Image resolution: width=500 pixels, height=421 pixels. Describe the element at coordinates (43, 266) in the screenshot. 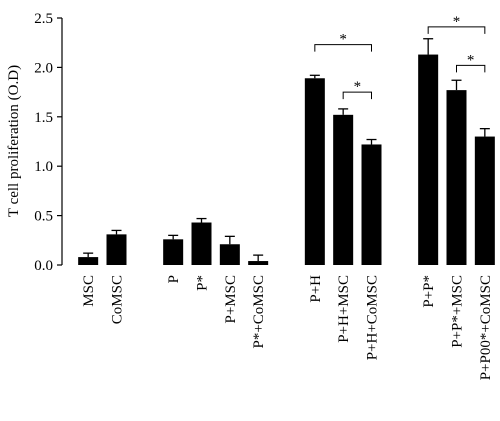

I see `y-tick-label: 0.0` at that location.